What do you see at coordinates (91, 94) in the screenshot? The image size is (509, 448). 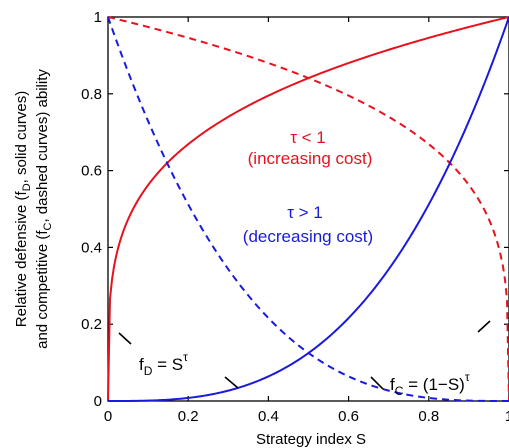 I see `y-tick-label: 0.8` at bounding box center [91, 94].